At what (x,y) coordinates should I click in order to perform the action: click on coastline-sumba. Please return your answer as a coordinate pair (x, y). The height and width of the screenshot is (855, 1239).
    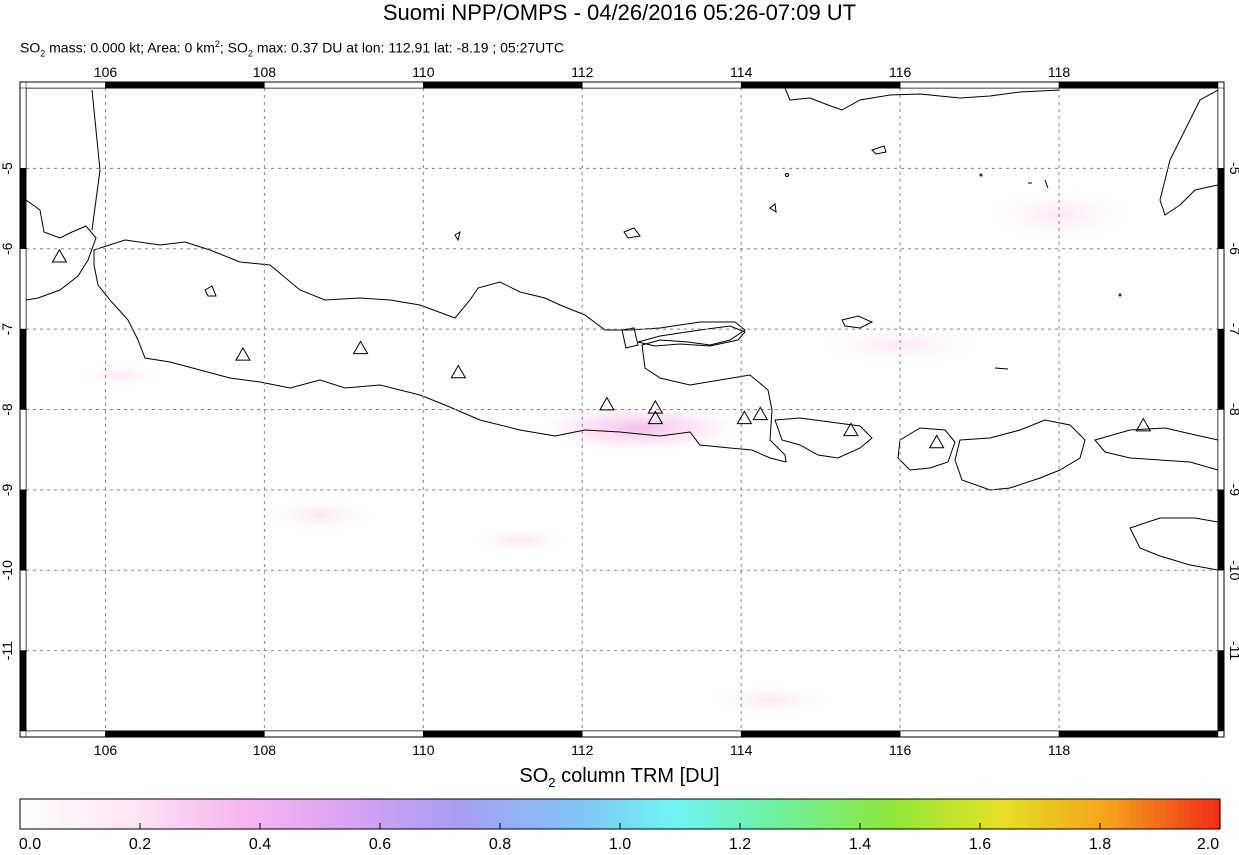
    Looking at the image, I should click on (1173, 544).